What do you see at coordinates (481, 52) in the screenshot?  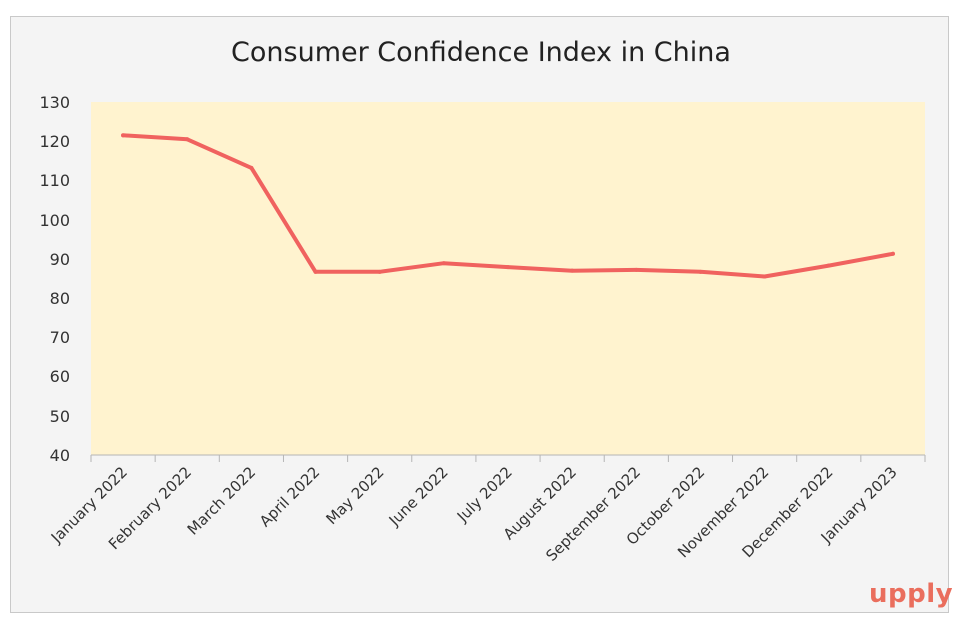 I see `chart-title: Consumer Confidence Index in China` at bounding box center [481, 52].